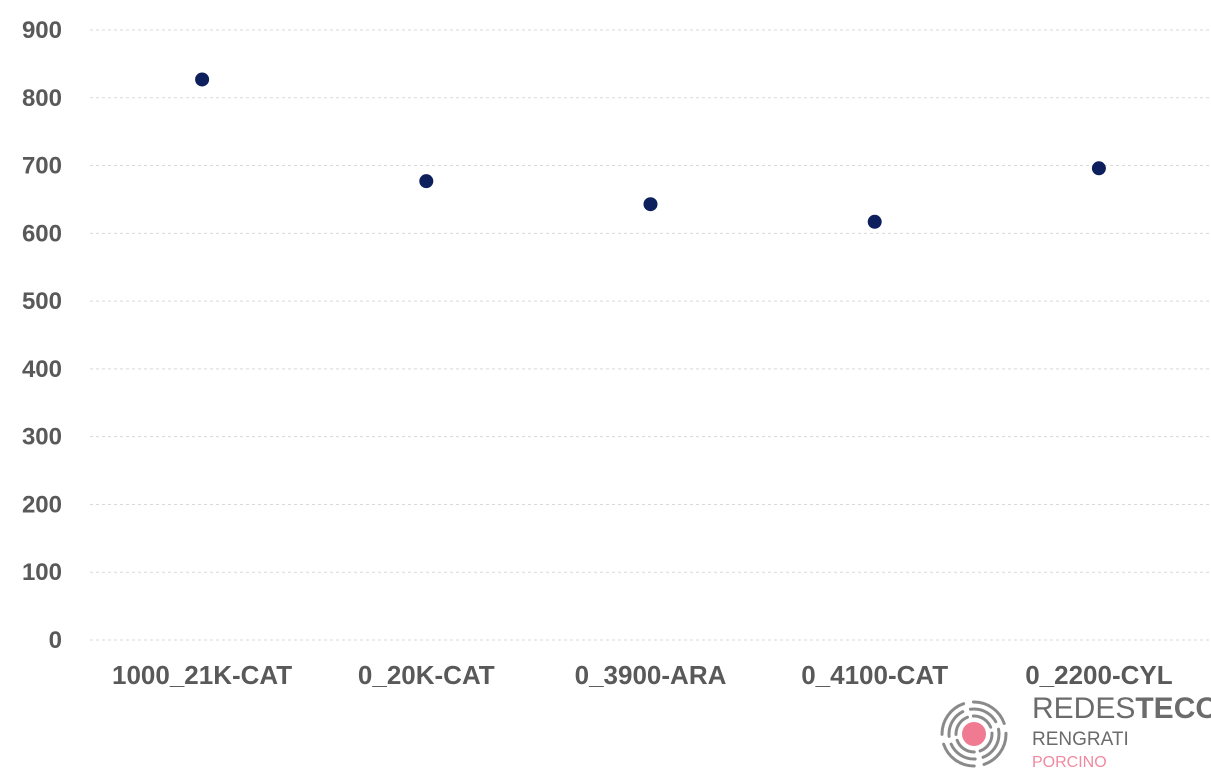 The width and height of the screenshot is (1211, 774). Describe the element at coordinates (42, 166) in the screenshot. I see `y-tick-label: 700` at that location.